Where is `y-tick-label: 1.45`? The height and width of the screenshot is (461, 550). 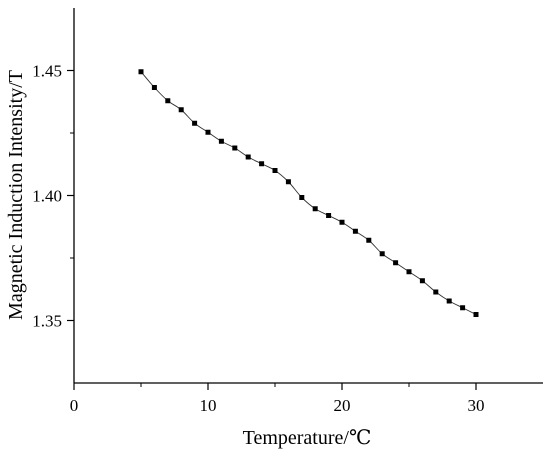 y-tick-label: 1.45 is located at coordinates (47, 71).